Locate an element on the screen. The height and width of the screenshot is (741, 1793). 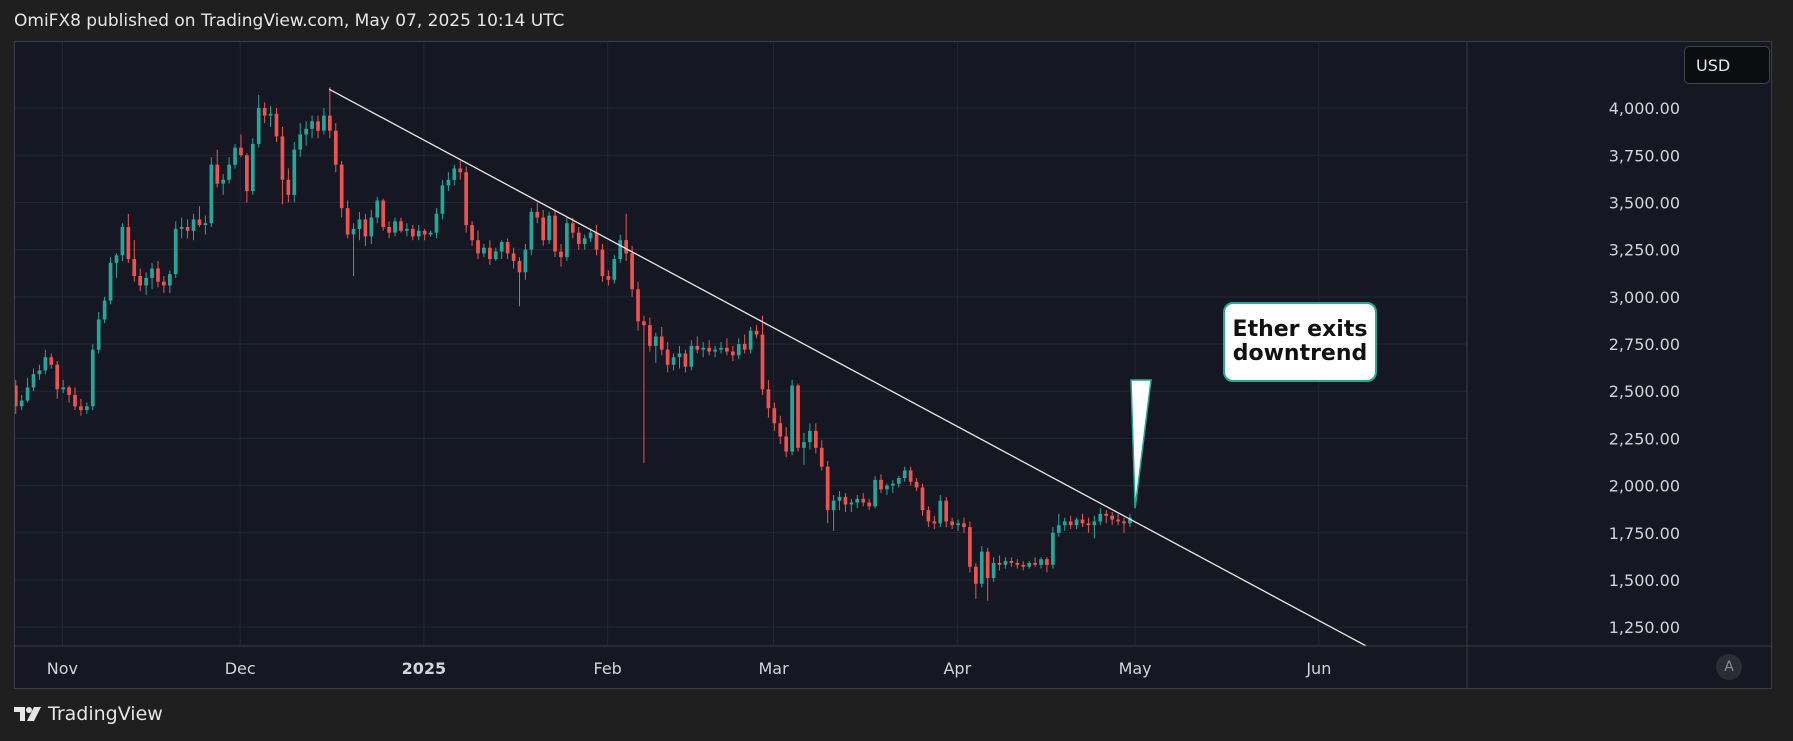
currency-badge: USD is located at coordinates (1727, 65).